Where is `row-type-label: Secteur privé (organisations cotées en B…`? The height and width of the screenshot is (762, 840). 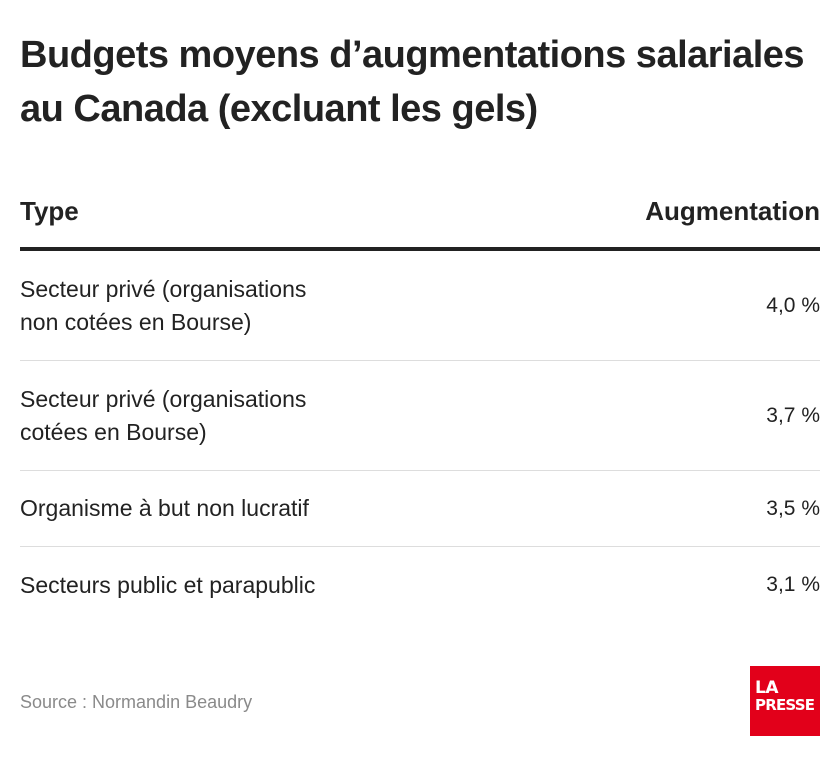
row-type-label: Secteur privé (organisations cotées en B… is located at coordinates (163, 415).